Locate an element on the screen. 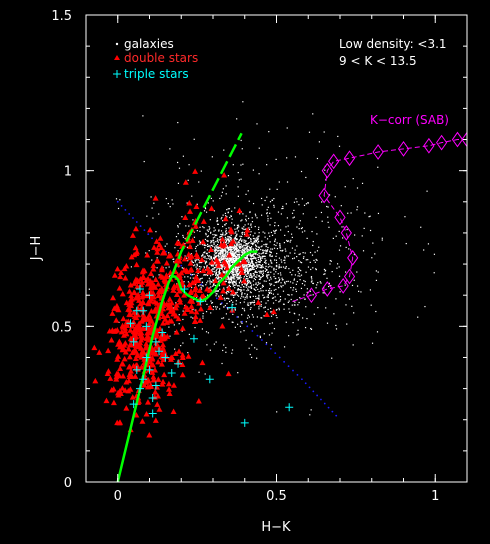 Image resolution: width=490 pixels, height=544 pixels. giant-branch-line is located at coordinates (206, 204).